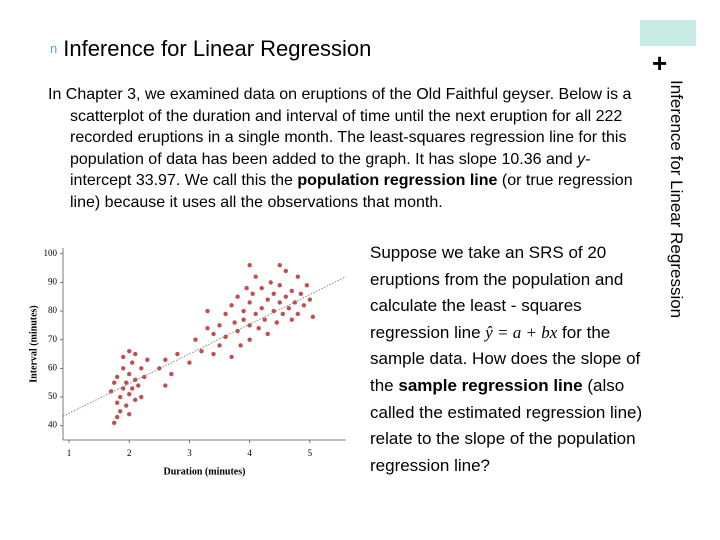 The width and height of the screenshot is (720, 540). Describe the element at coordinates (521, 332) in the screenshot. I see `formula: ŷ = a + bx` at that location.